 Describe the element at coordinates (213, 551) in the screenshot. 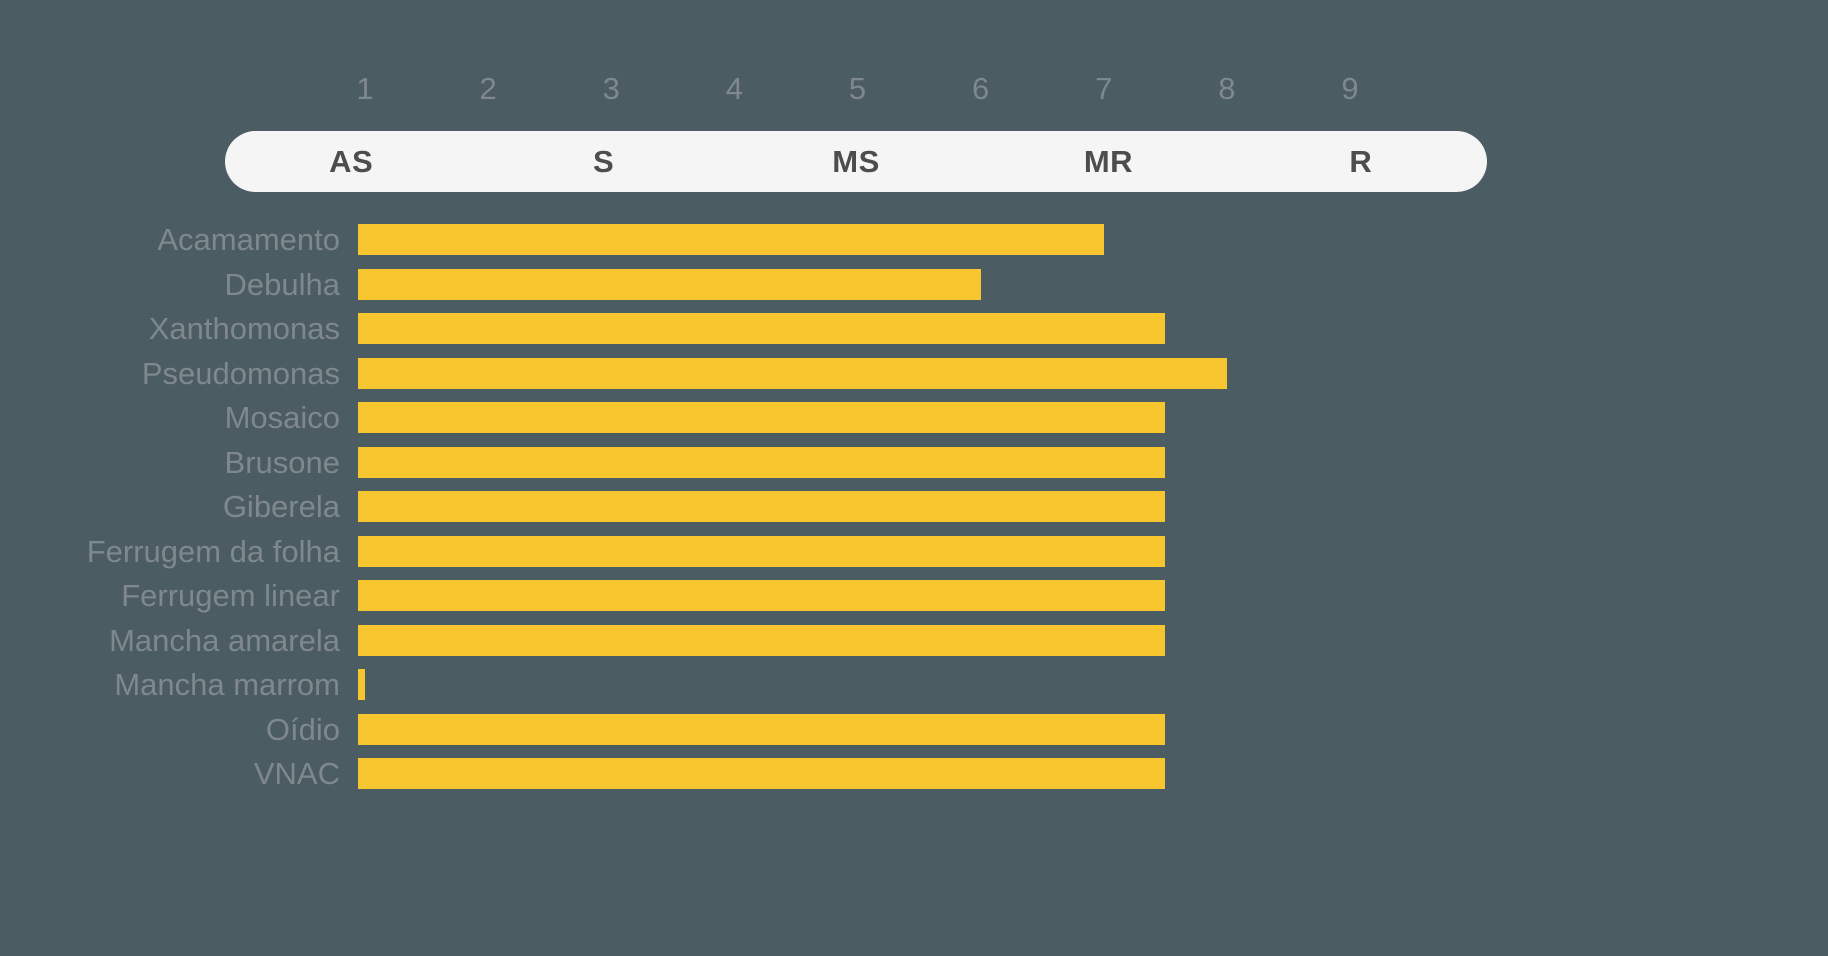

I see `category-label: Ferrugem da folha` at that location.